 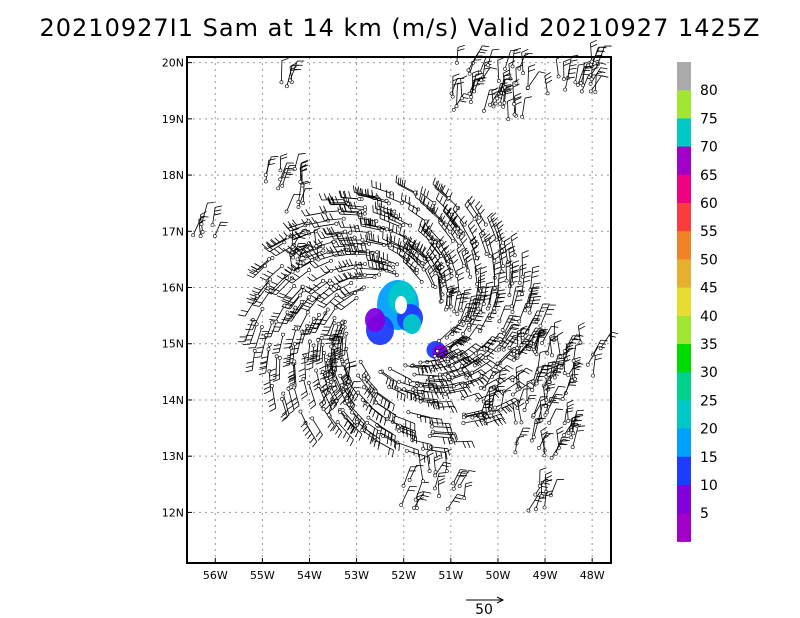 What do you see at coordinates (173, 400) in the screenshot?
I see `lat-tick-label: 14N` at bounding box center [173, 400].